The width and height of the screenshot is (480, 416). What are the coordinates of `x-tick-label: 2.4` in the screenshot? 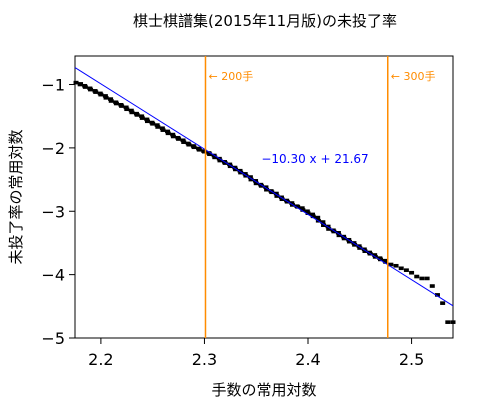 It's located at (307, 359).